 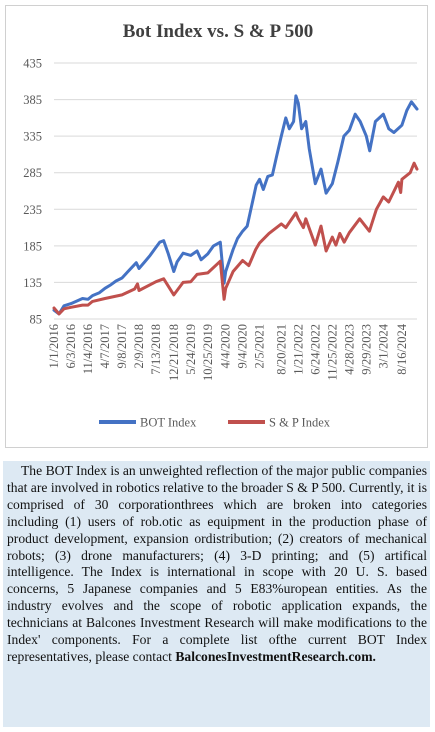 I want to click on chart-title: Bot Index vs. S & P 500, so click(x=218, y=31).